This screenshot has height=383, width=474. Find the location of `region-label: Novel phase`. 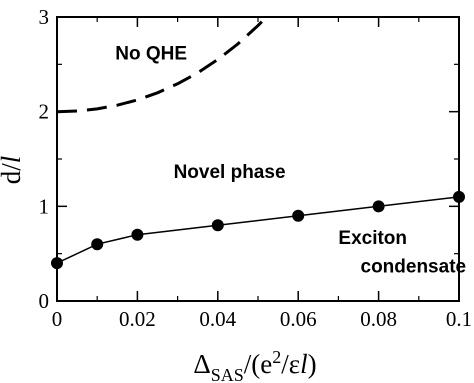

region-label: Novel phase is located at coordinates (230, 172).